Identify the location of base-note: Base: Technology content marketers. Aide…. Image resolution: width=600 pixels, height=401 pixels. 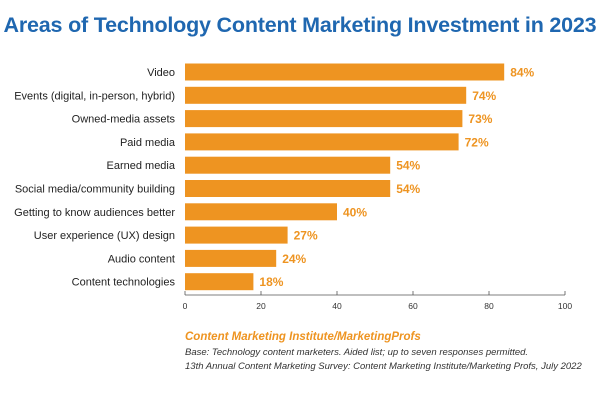
(357, 352).